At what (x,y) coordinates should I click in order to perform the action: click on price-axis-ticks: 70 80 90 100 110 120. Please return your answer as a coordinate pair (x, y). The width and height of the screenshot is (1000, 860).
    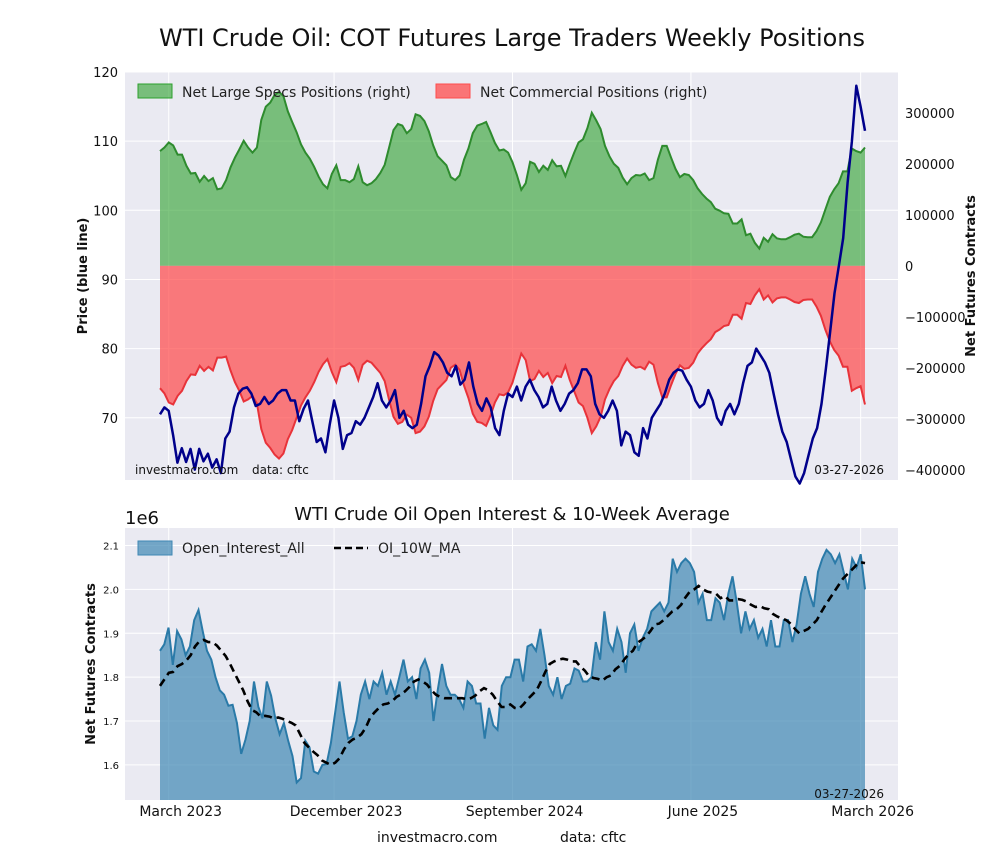
    Looking at the image, I should click on (105, 246).